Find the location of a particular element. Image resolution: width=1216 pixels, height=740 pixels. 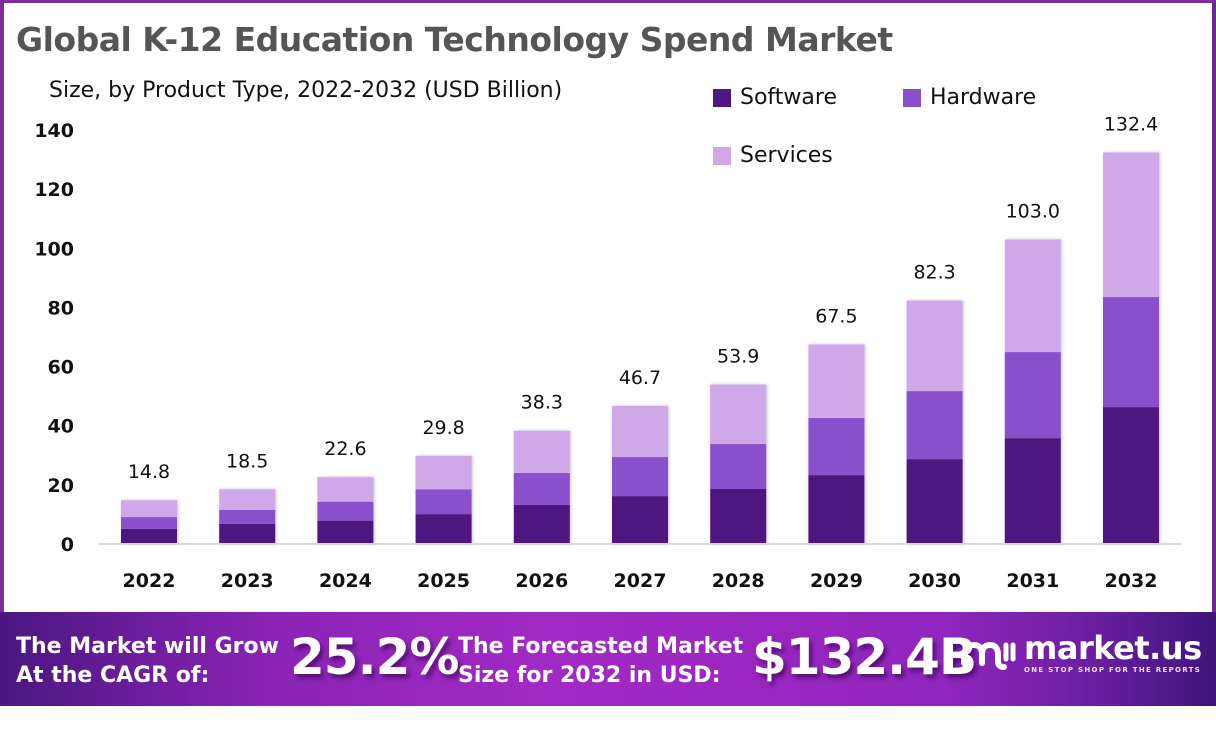

total-data-label: 46.7 is located at coordinates (640, 378).